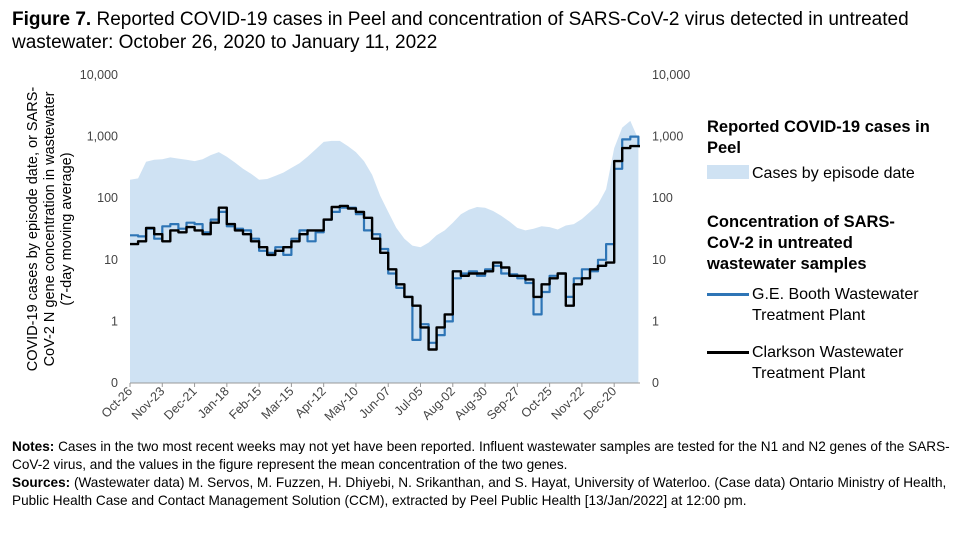  I want to click on y-tick-label-left: 0, so click(114, 383).